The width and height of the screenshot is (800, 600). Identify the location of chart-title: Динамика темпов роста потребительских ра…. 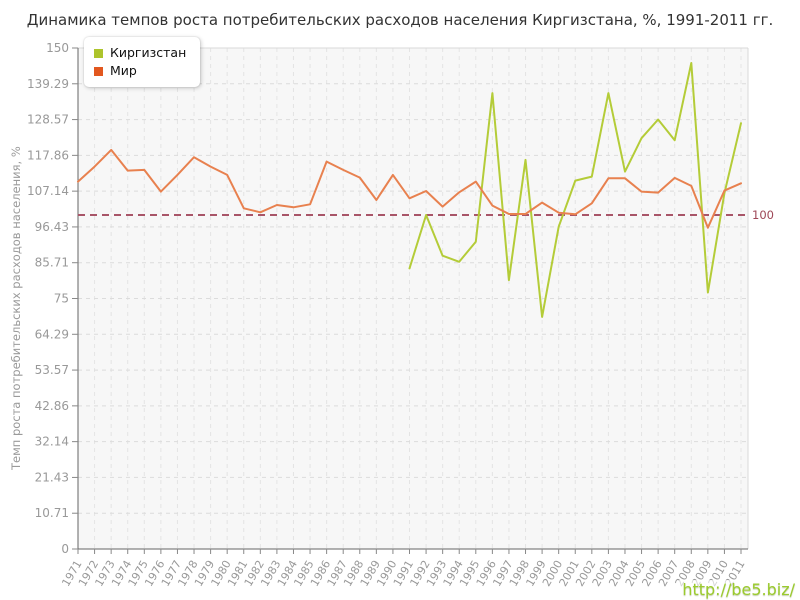
(400, 20).